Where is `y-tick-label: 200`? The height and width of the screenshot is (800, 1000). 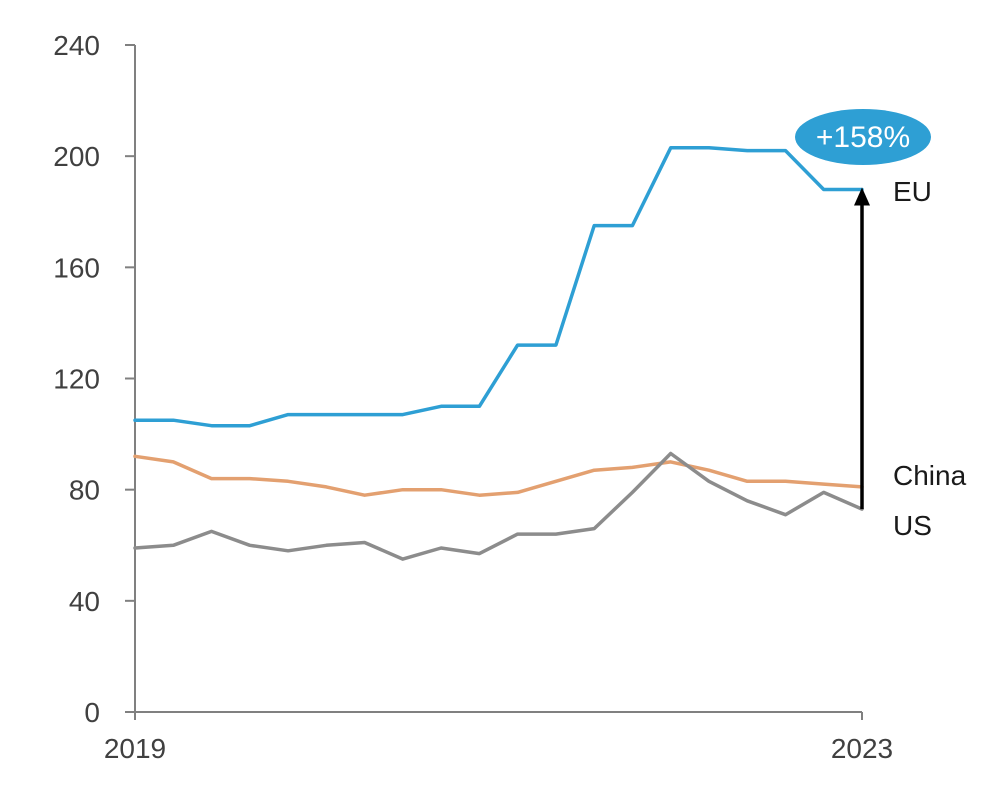 y-tick-label: 200 is located at coordinates (76, 156).